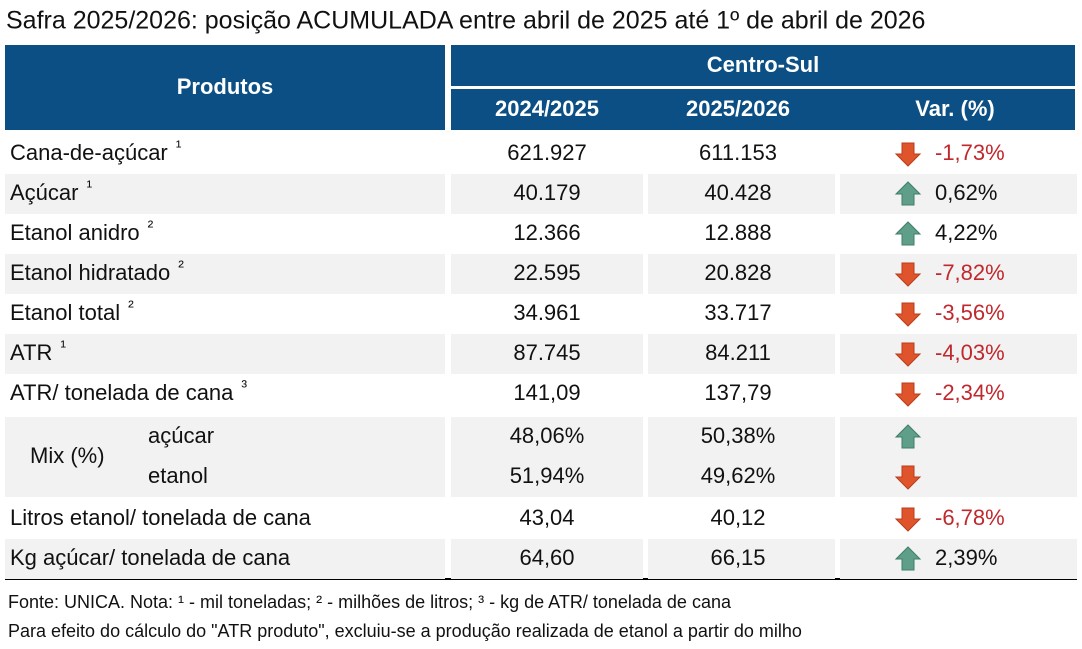 This screenshot has width=1082, height=649. Describe the element at coordinates (546, 392) in the screenshot. I see `cell-value: 141,09` at that location.